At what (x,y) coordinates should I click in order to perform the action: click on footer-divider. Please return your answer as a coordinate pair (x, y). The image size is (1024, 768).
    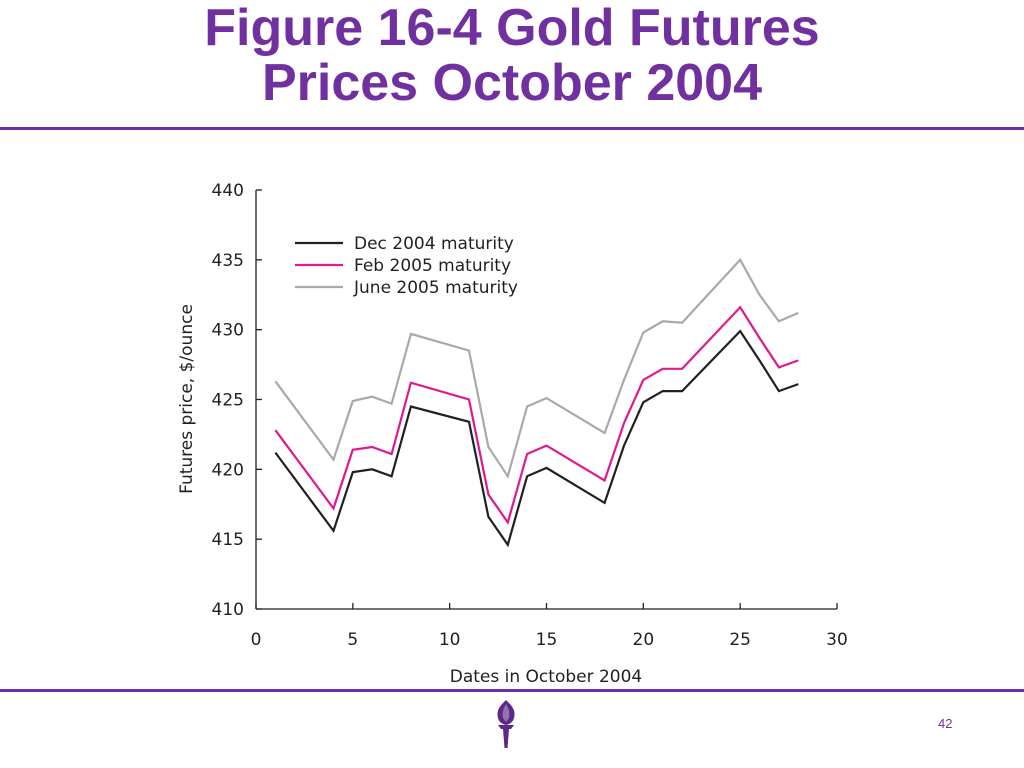
    Looking at the image, I should click on (512, 690).